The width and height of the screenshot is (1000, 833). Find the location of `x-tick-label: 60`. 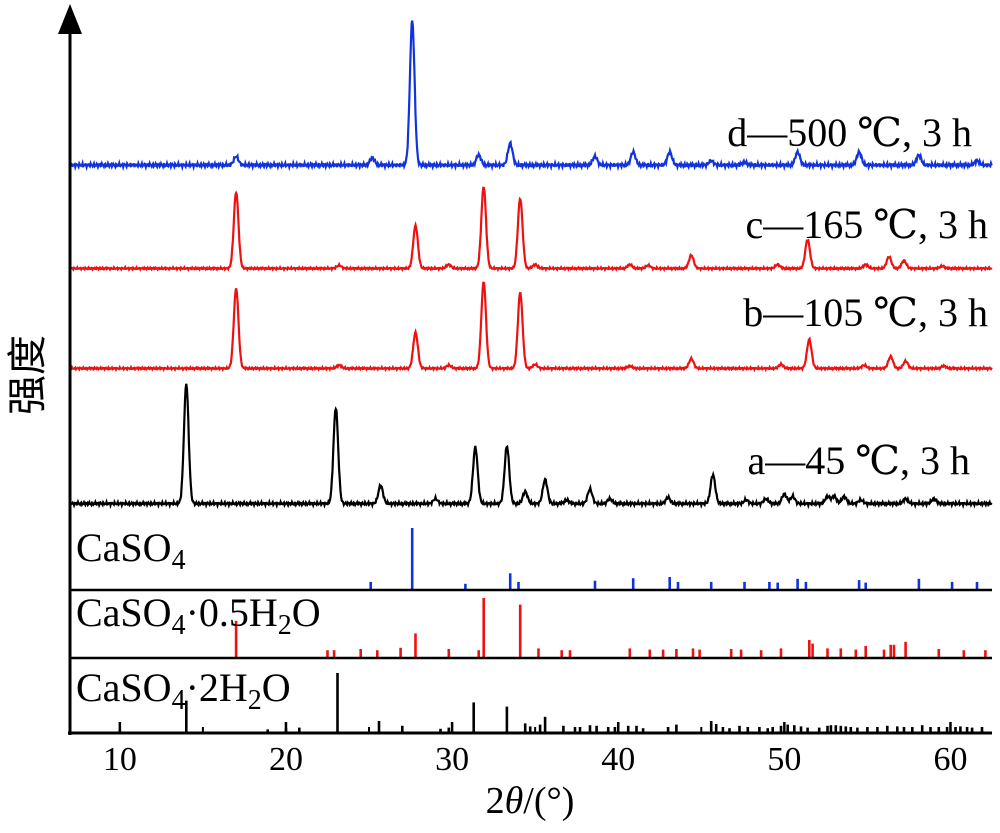

x-tick-label: 60 is located at coordinates (950, 759).